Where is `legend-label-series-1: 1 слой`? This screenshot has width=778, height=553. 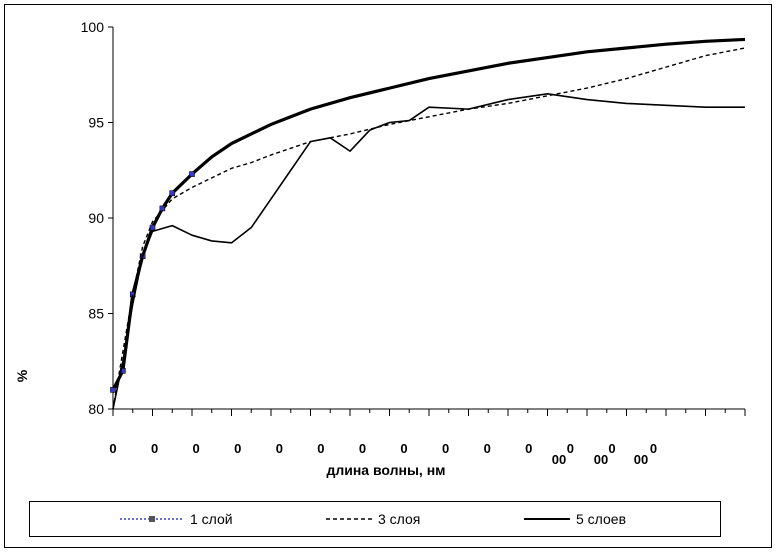 legend-label-series-1: 1 слой is located at coordinates (211, 519).